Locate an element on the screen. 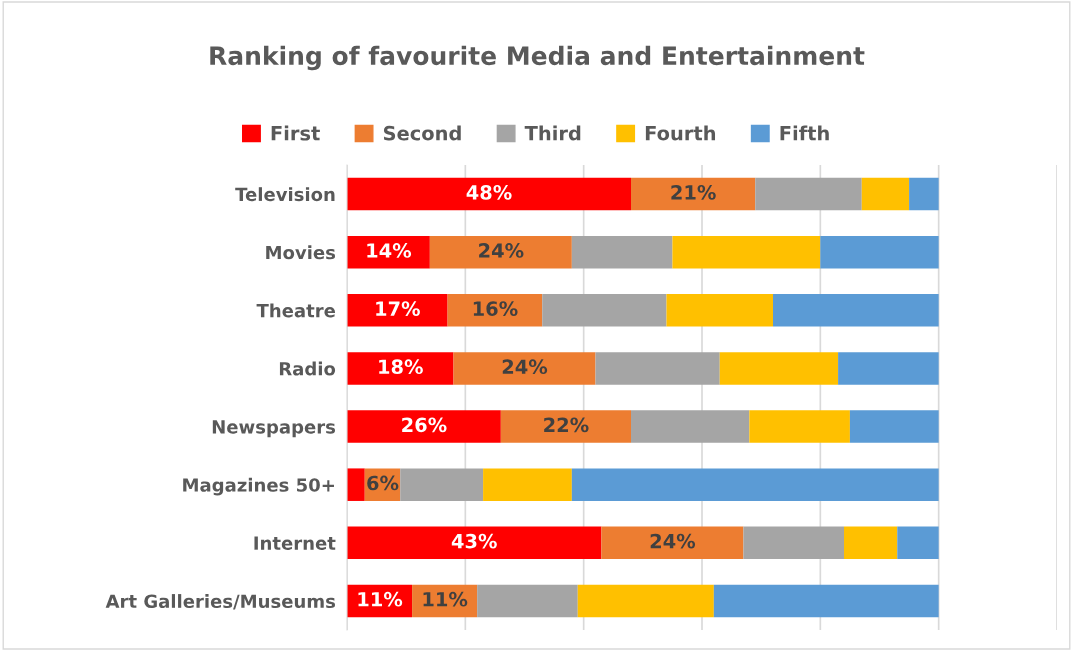 Image resolution: width=1073 pixels, height=651 pixels. legend-label: Fifth is located at coordinates (804, 133).